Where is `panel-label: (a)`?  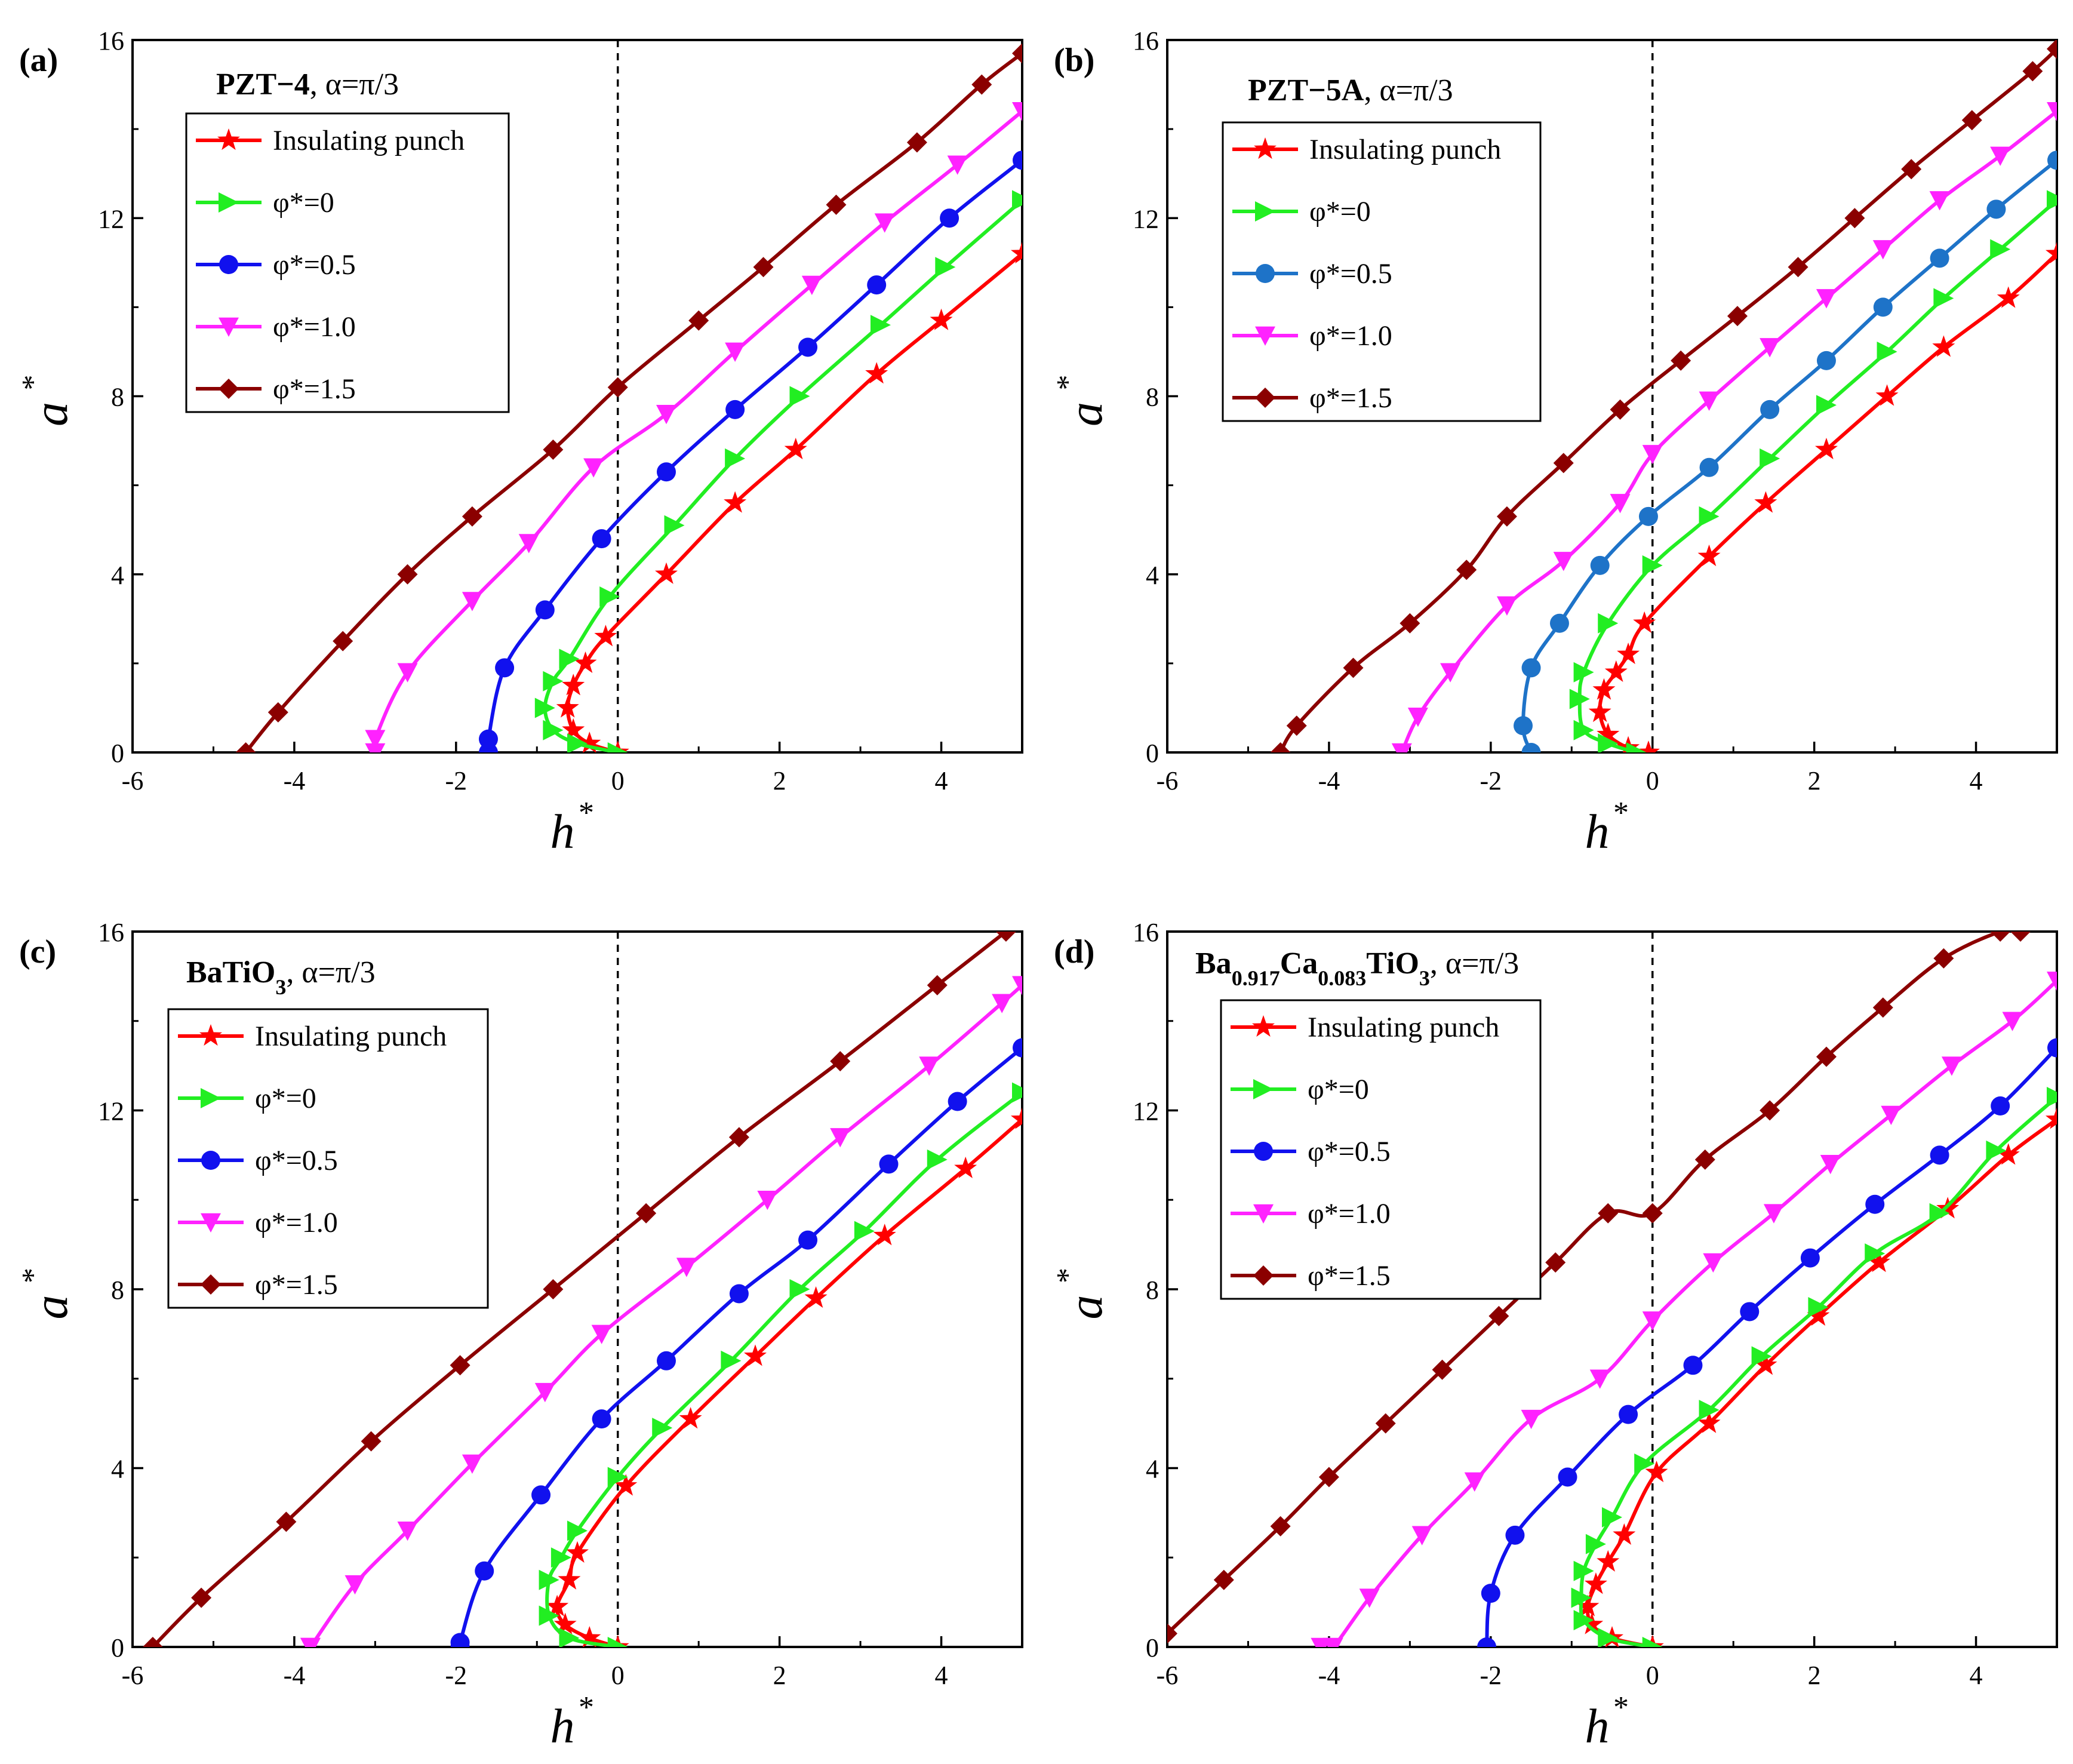 panel-label: (a) is located at coordinates (38, 60).